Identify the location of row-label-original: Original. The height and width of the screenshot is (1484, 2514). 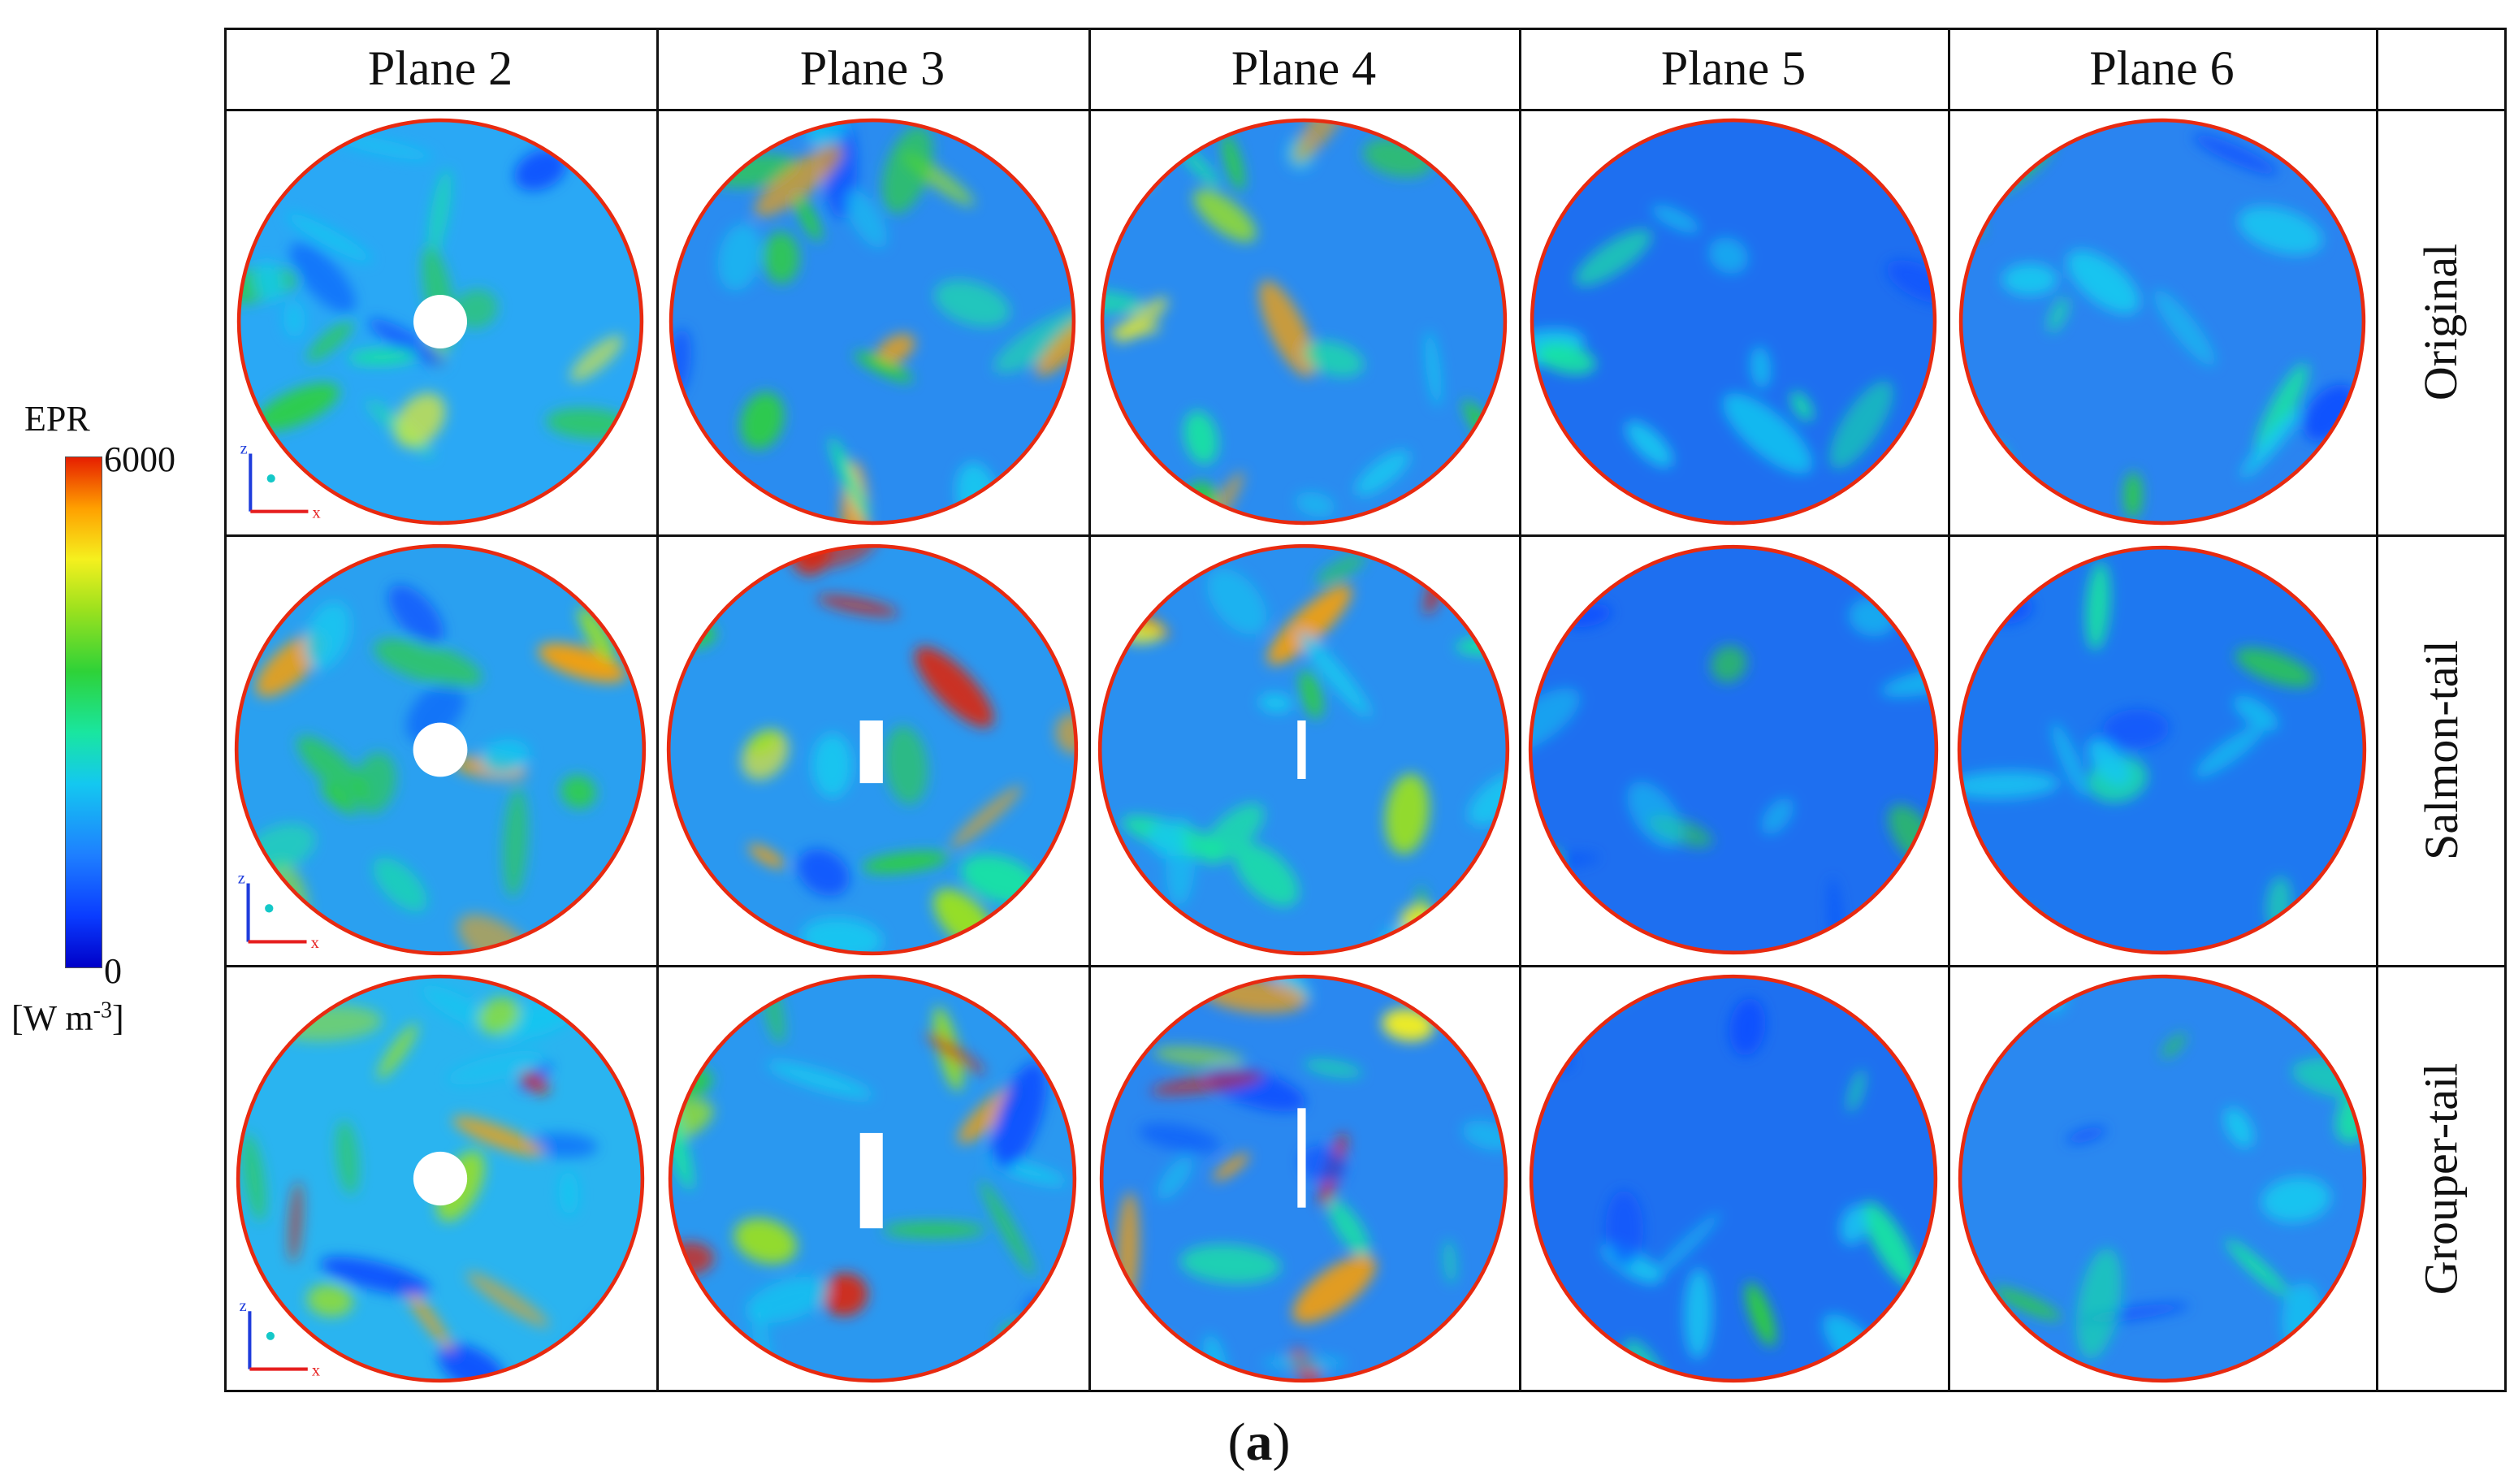
(2441, 321).